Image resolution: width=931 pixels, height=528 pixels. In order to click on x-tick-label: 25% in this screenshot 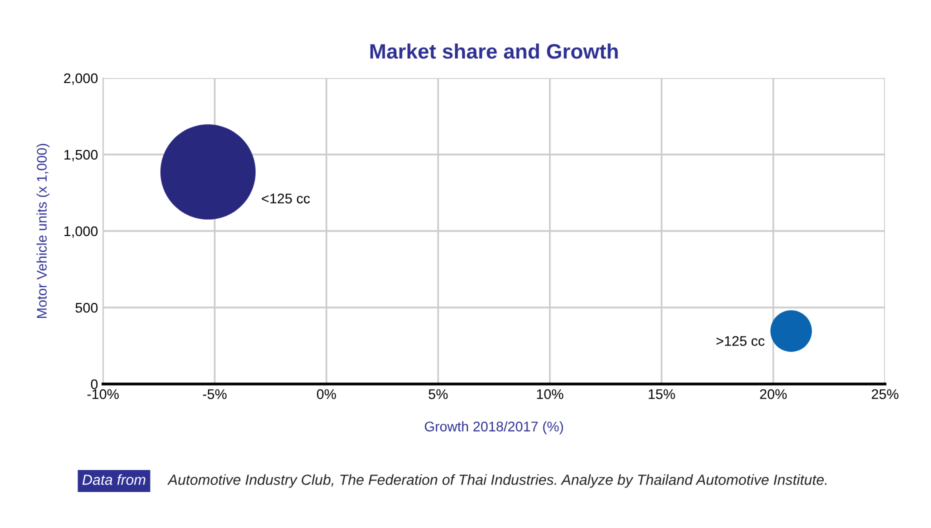, I will do `click(885, 394)`.